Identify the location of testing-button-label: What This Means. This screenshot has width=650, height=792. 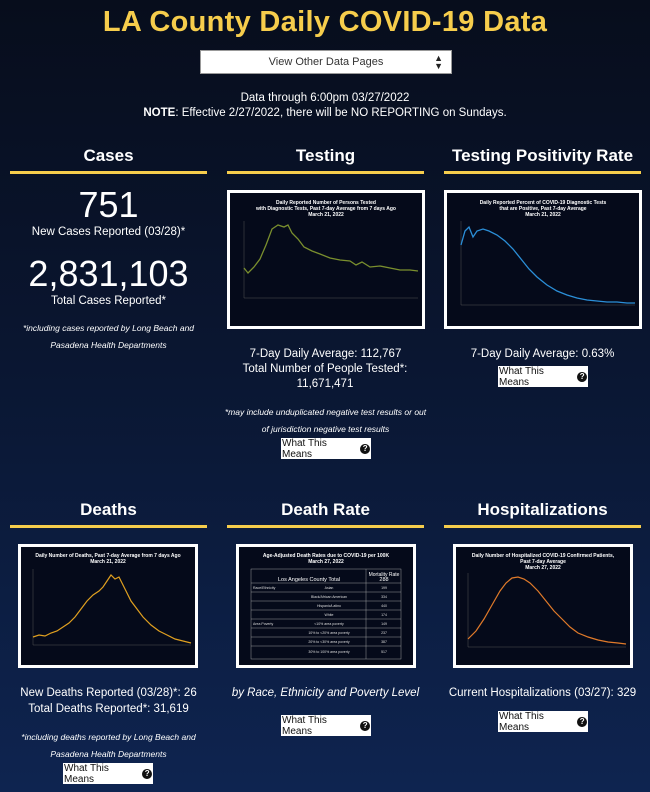
(304, 448).